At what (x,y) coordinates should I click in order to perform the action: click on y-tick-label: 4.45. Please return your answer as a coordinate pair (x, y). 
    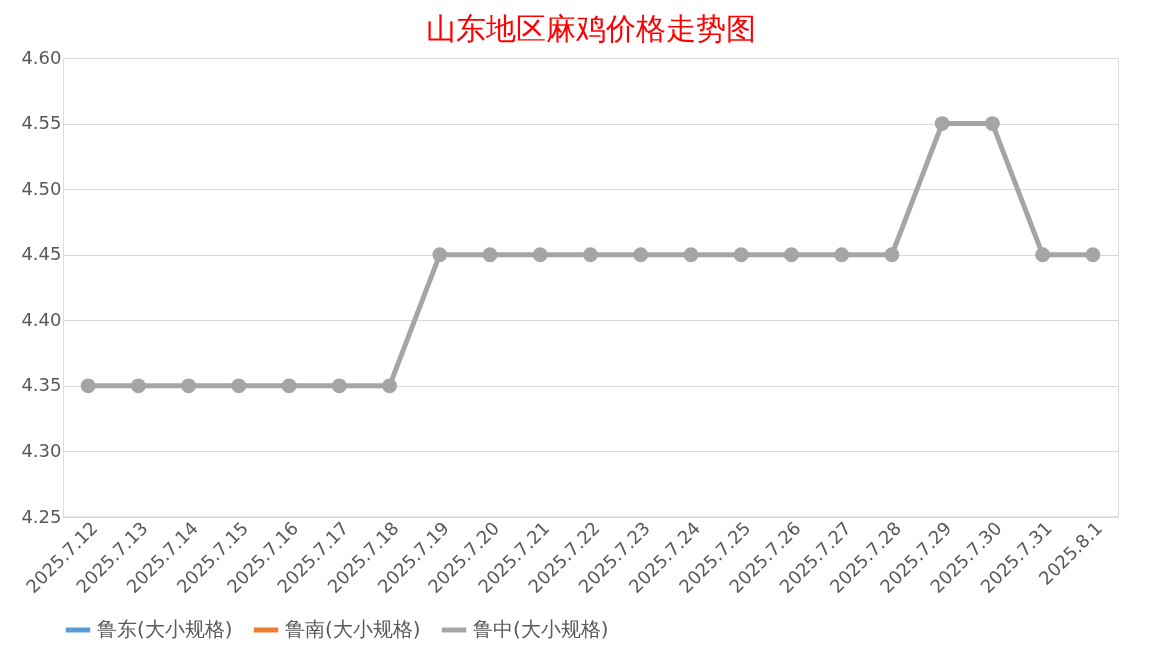
    Looking at the image, I should click on (41, 254).